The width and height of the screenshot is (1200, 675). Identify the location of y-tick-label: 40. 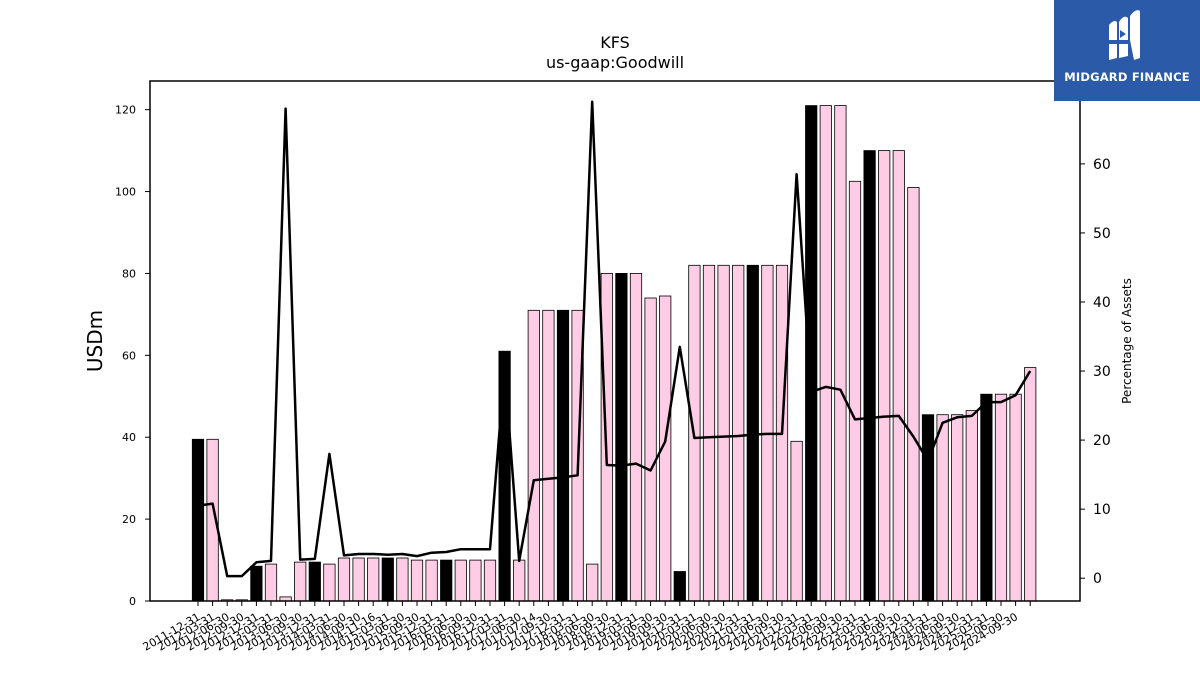
(129, 437).